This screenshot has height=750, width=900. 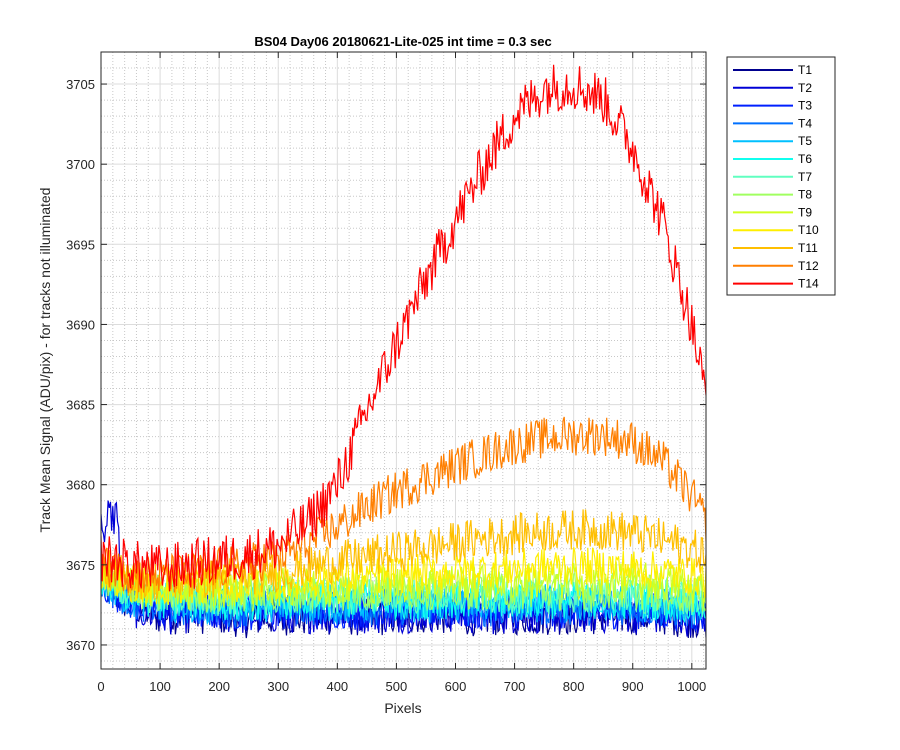 I want to click on x-tick-label: 200, so click(x=219, y=686).